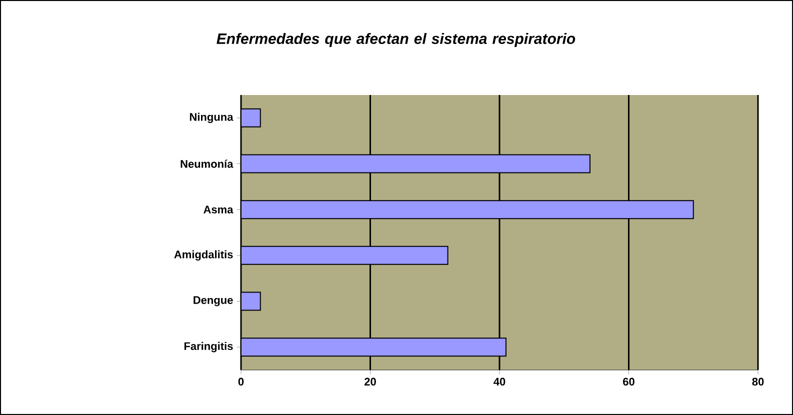 The width and height of the screenshot is (793, 415). Describe the element at coordinates (203, 255) in the screenshot. I see `y-tick-label: Amigdalitis` at that location.